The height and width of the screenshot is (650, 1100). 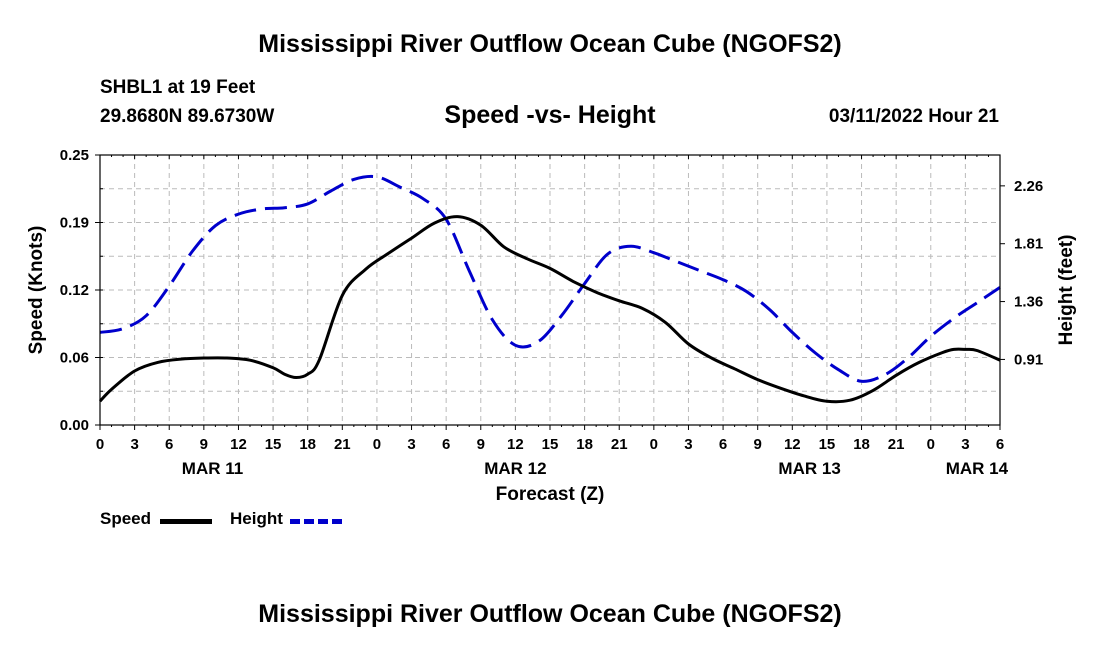 What do you see at coordinates (1028, 359) in the screenshot?
I see `y-right-tick-label: 0.91` at bounding box center [1028, 359].